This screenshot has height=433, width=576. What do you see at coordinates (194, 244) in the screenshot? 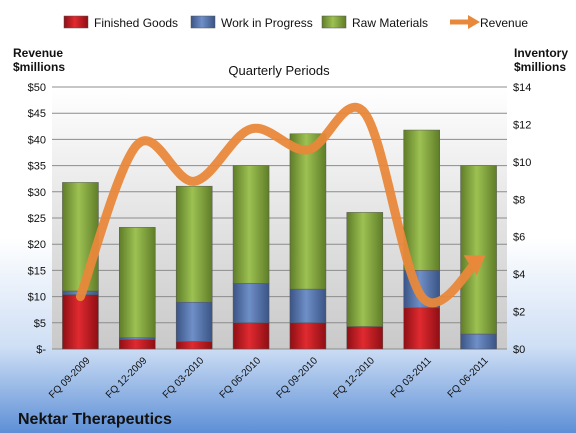
I see `bar-raw-materials-fq-03-2010` at bounding box center [194, 244].